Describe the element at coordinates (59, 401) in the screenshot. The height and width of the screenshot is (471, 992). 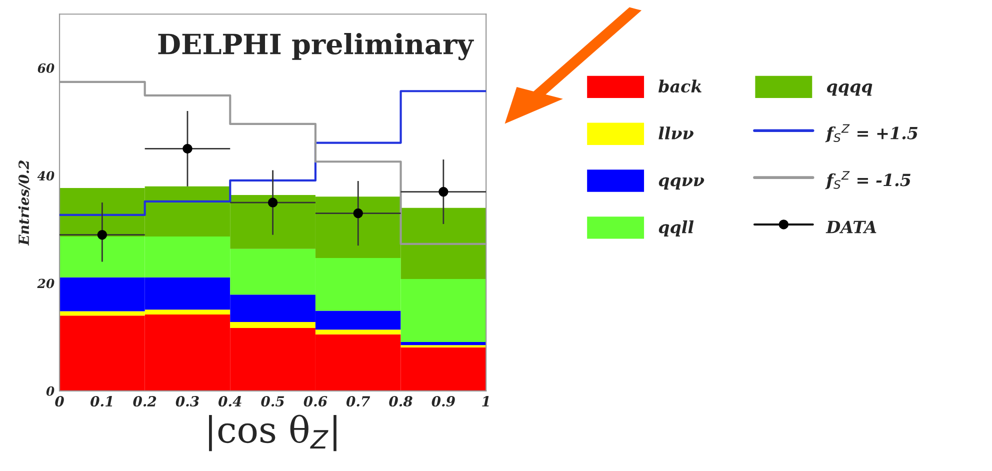
I see `x-tick-label: 0` at that location.